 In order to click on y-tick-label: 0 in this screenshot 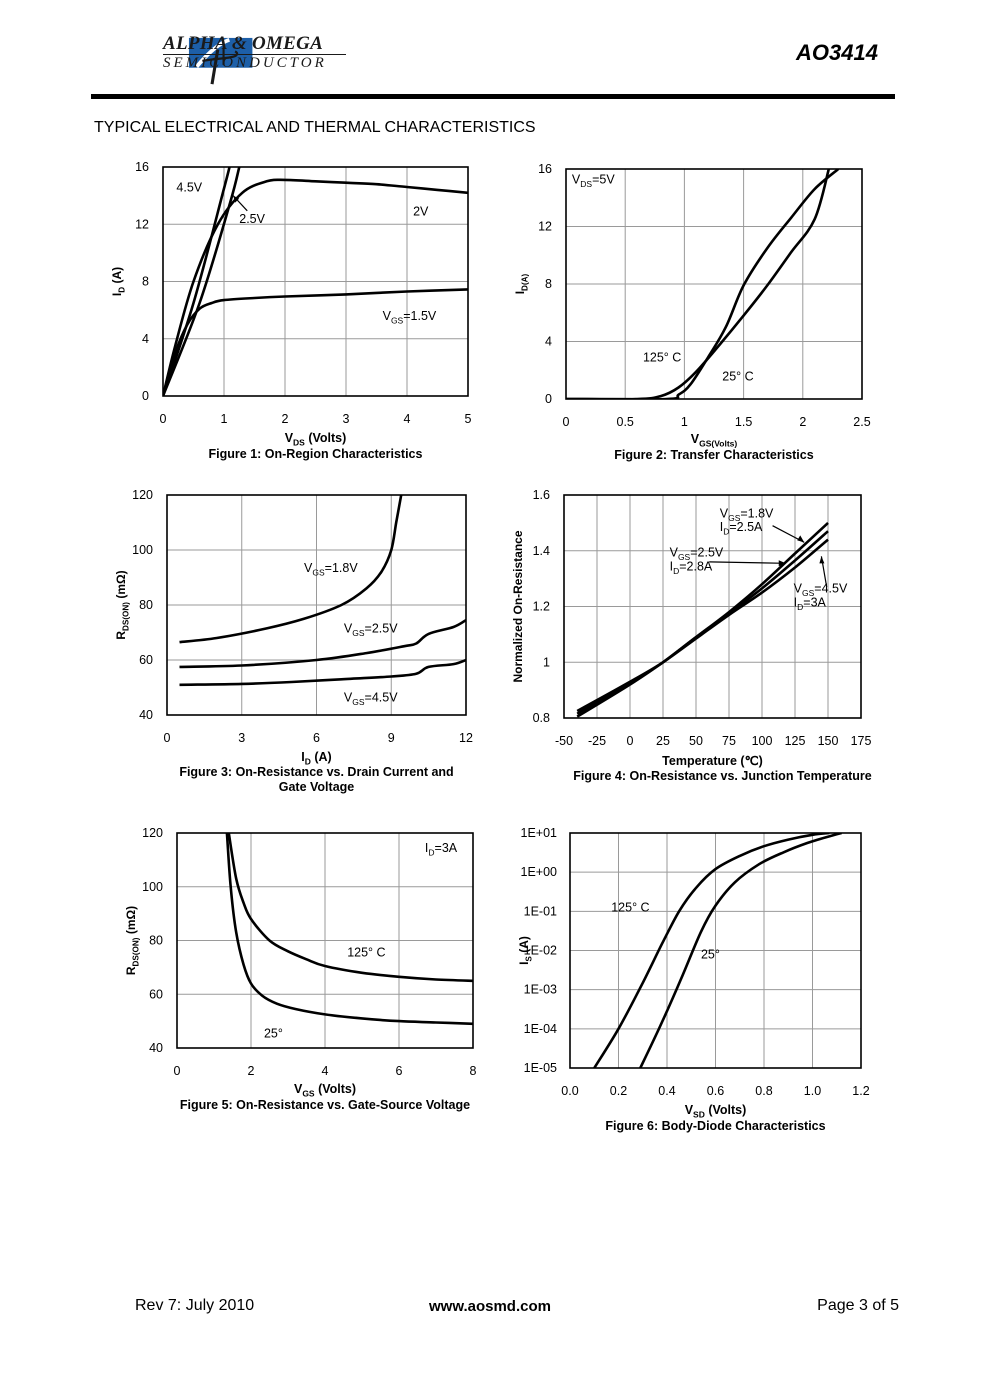, I will do `click(145, 396)`.